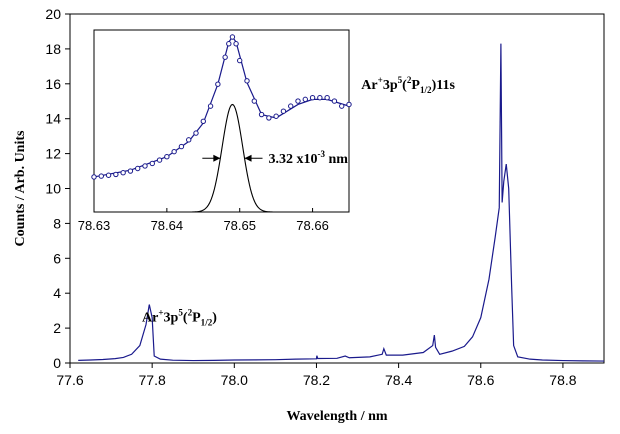  What do you see at coordinates (57, 223) in the screenshot?
I see `y-tick-label: 8` at bounding box center [57, 223].